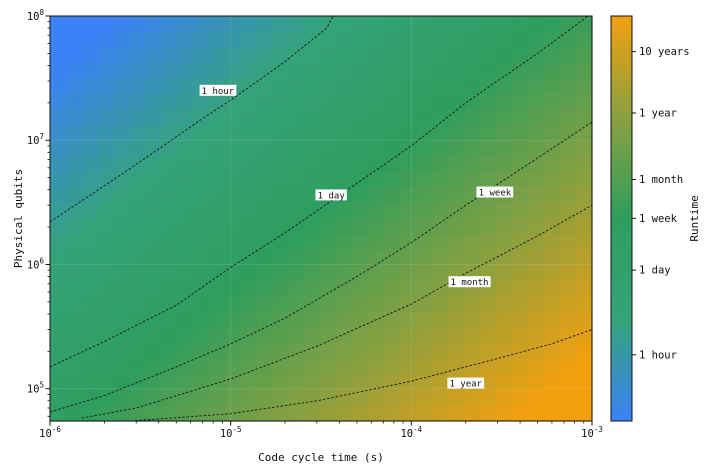 The height and width of the screenshot is (476, 714). Describe the element at coordinates (664, 52) in the screenshot. I see `colorbar-tick-label: 10 years` at that location.